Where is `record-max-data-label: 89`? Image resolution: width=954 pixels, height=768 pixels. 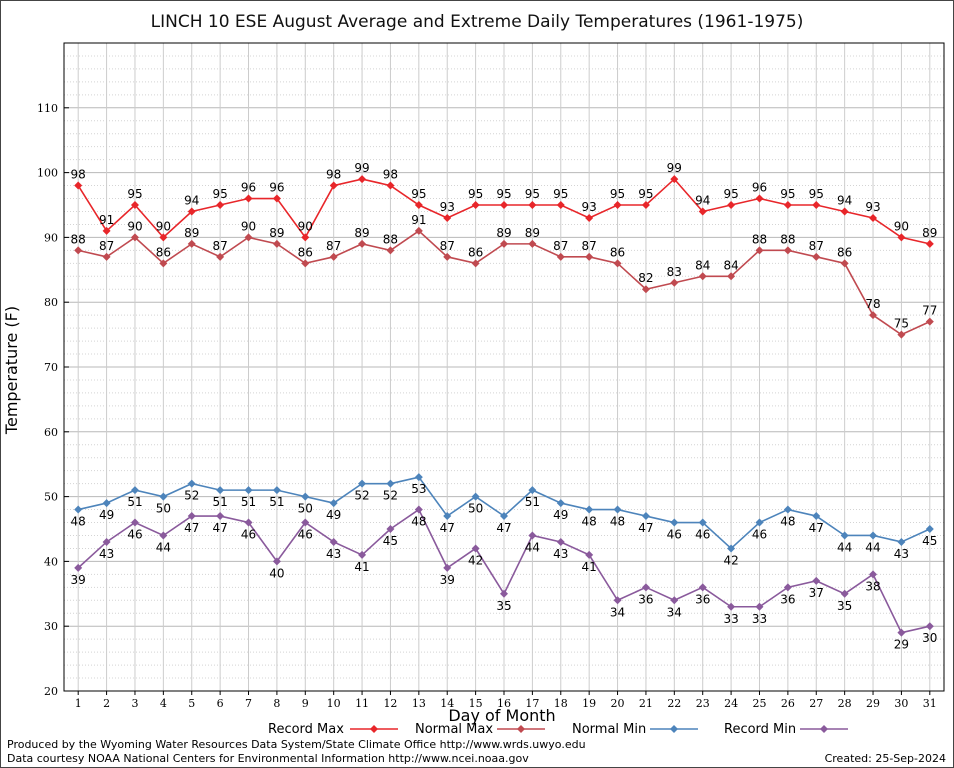
record-max-data-label: 89 is located at coordinates (929, 233).